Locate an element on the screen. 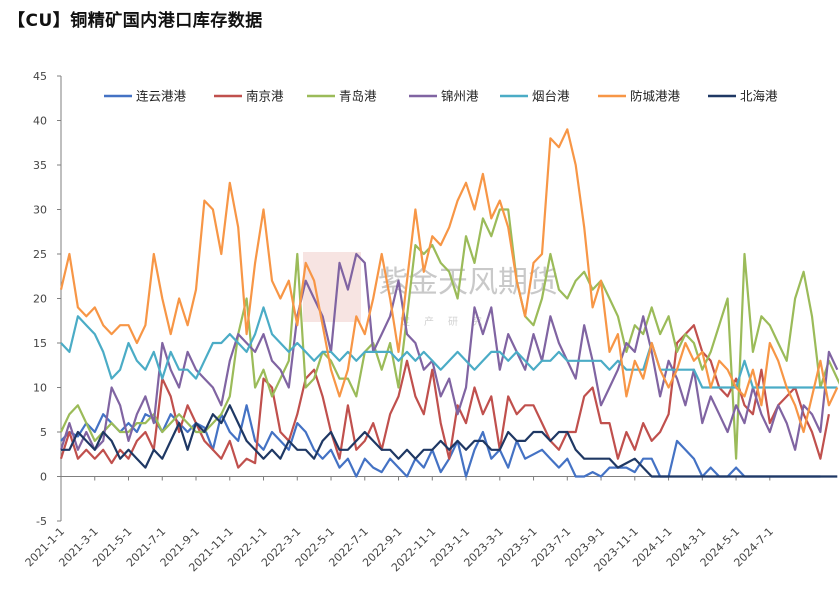 Image resolution: width=839 pixels, height=597 pixels. y-tick-label: 5 is located at coordinates (43, 432).